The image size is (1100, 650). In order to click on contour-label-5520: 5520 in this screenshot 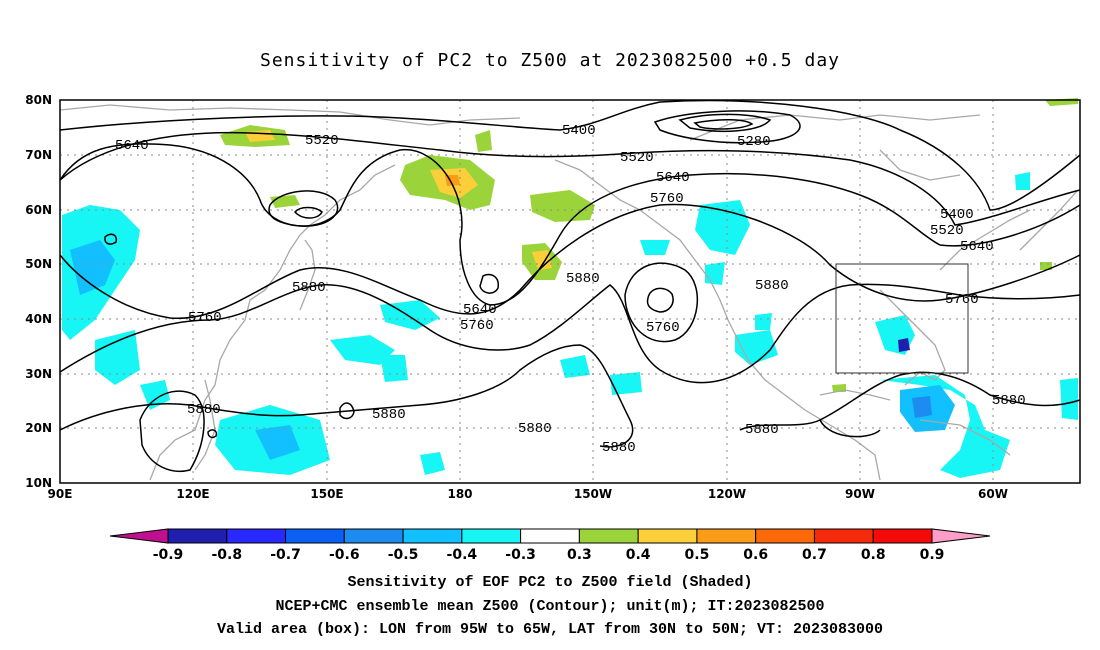, I will do `click(322, 141)`.